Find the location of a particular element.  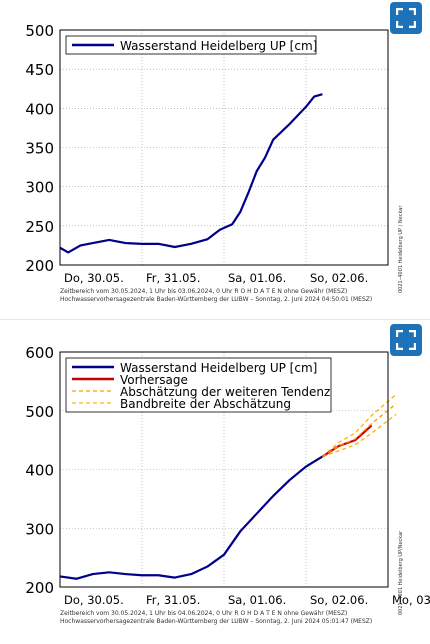

band-lower-line is located at coordinates (359, 435).